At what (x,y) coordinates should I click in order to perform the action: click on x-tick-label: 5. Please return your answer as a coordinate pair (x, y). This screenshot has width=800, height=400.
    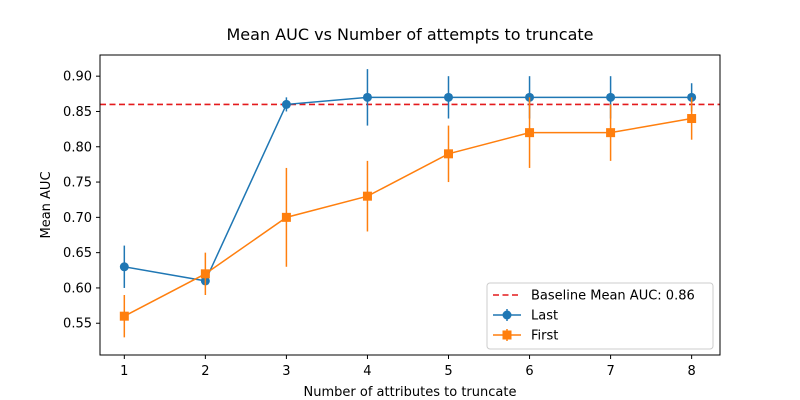
    Looking at the image, I should click on (448, 371).